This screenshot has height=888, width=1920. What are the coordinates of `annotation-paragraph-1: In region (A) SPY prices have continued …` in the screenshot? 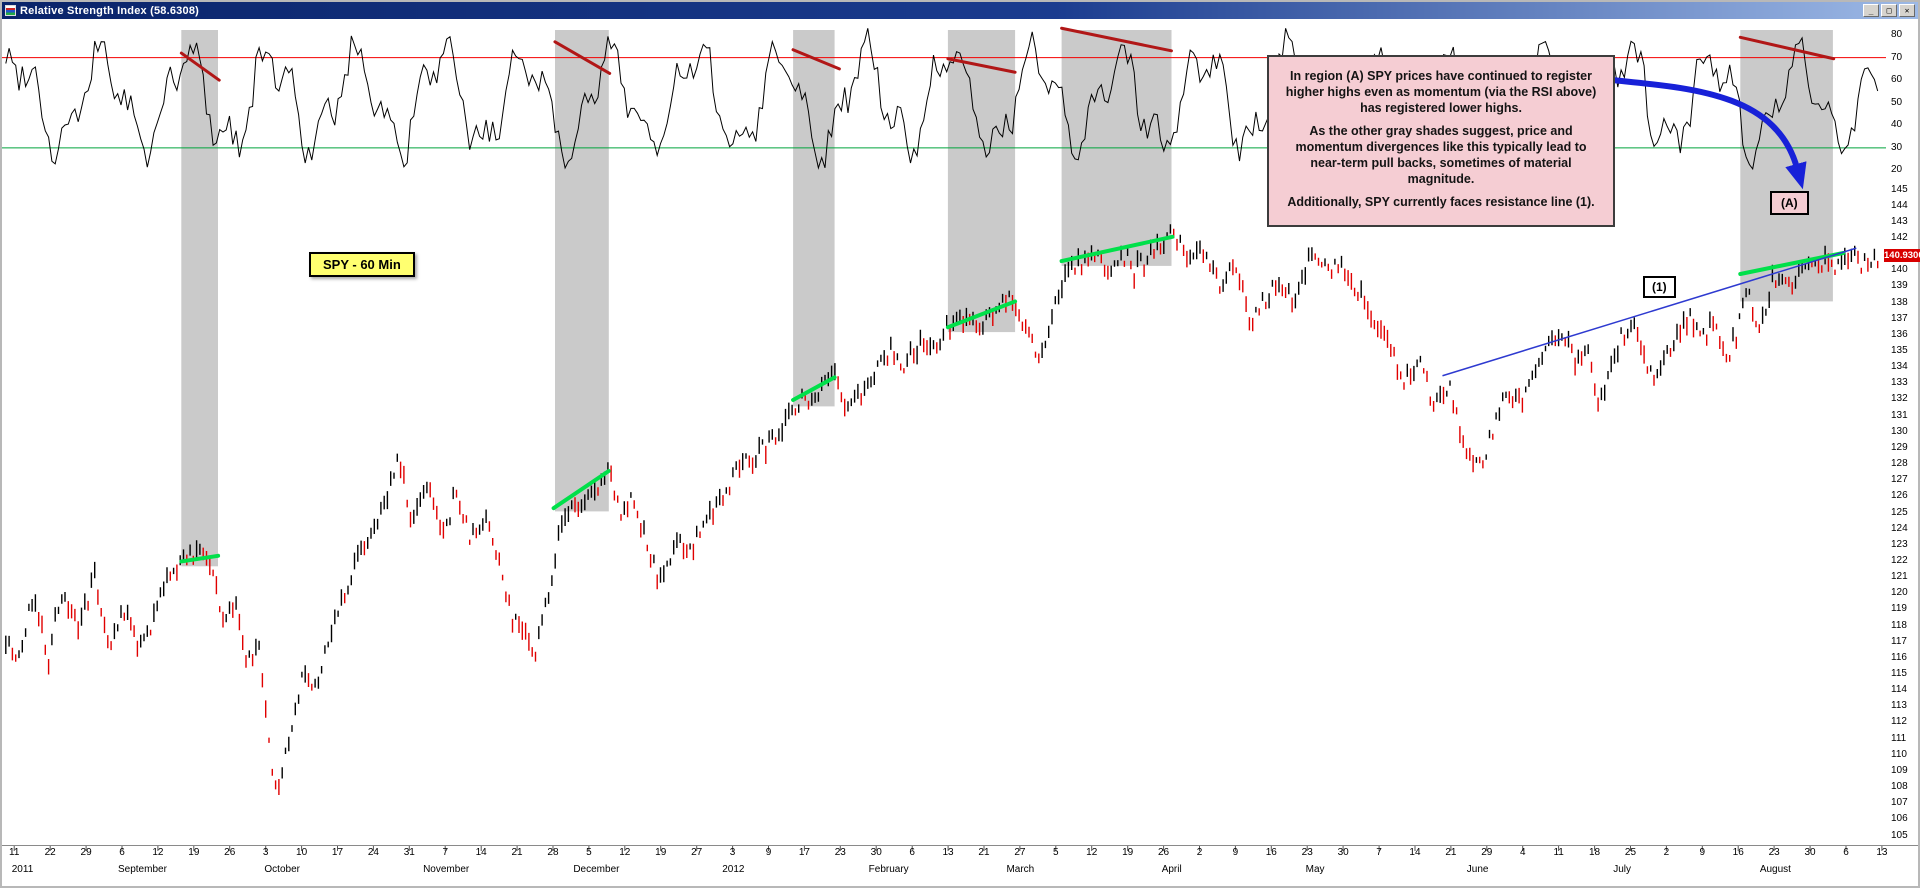 It's located at (1441, 92).